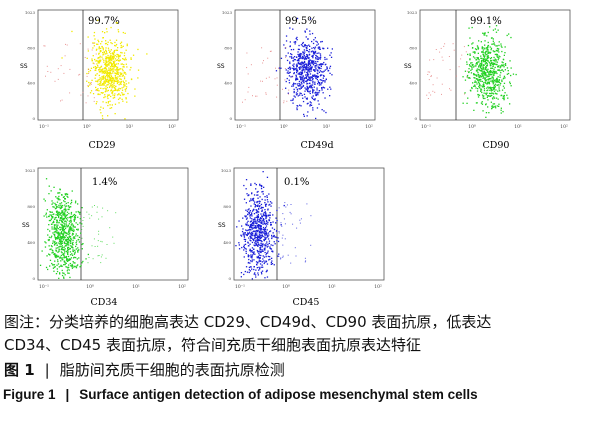 This screenshot has height=427, width=592. I want to click on y-tick-label: 0, so click(33, 118).